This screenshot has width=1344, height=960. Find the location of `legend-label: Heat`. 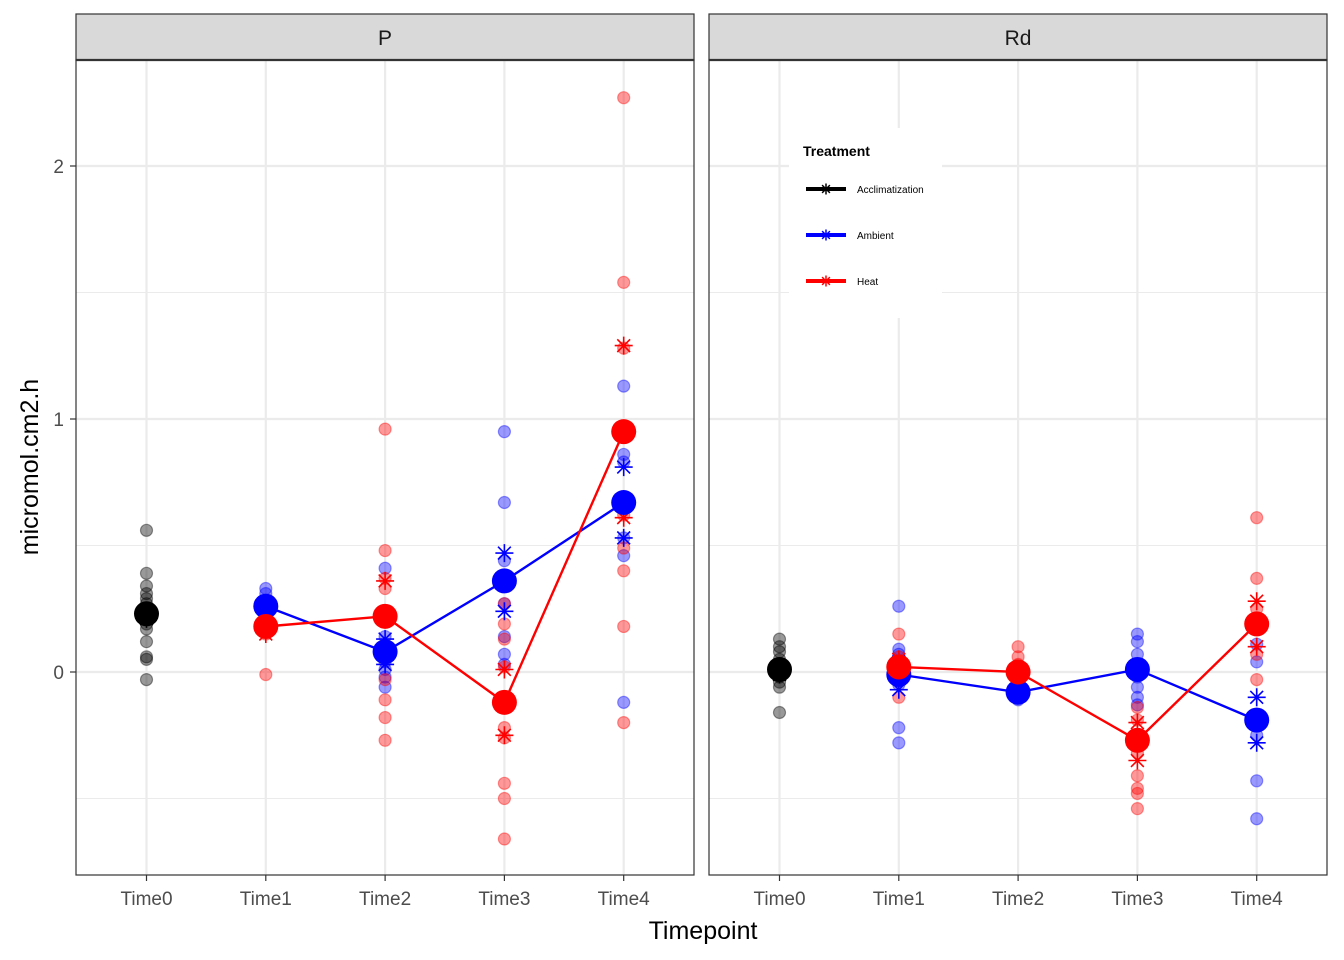

legend-label: Heat is located at coordinates (867, 282).